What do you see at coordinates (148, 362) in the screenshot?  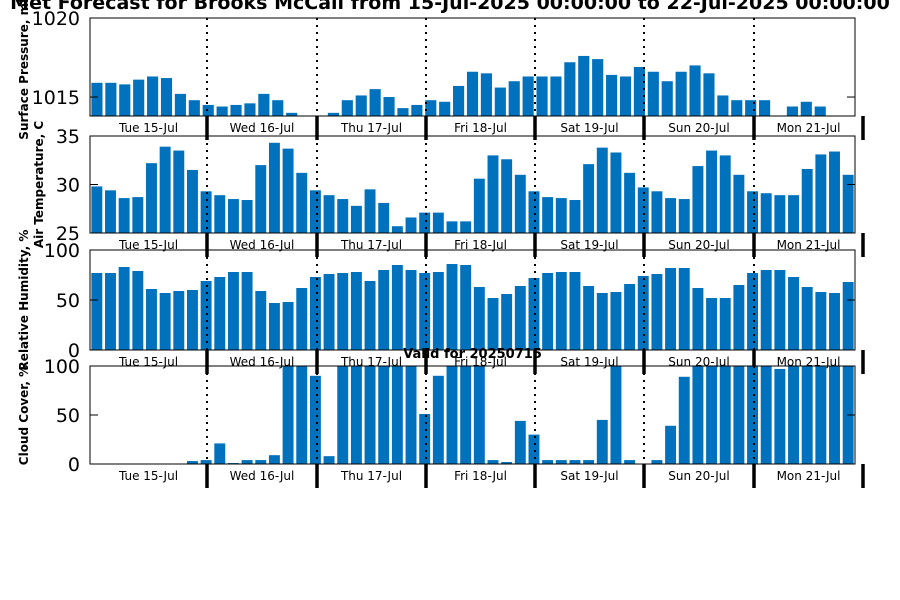 I see `x-tick-label: Tue 15-Jul` at bounding box center [148, 362].